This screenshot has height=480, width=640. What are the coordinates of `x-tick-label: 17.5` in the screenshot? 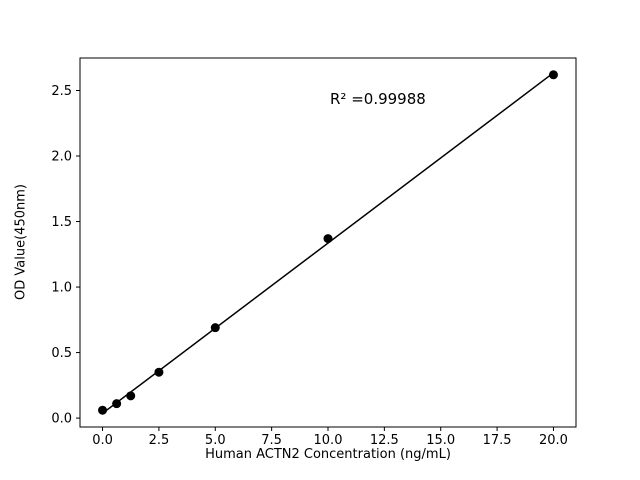 It's located at (497, 440).